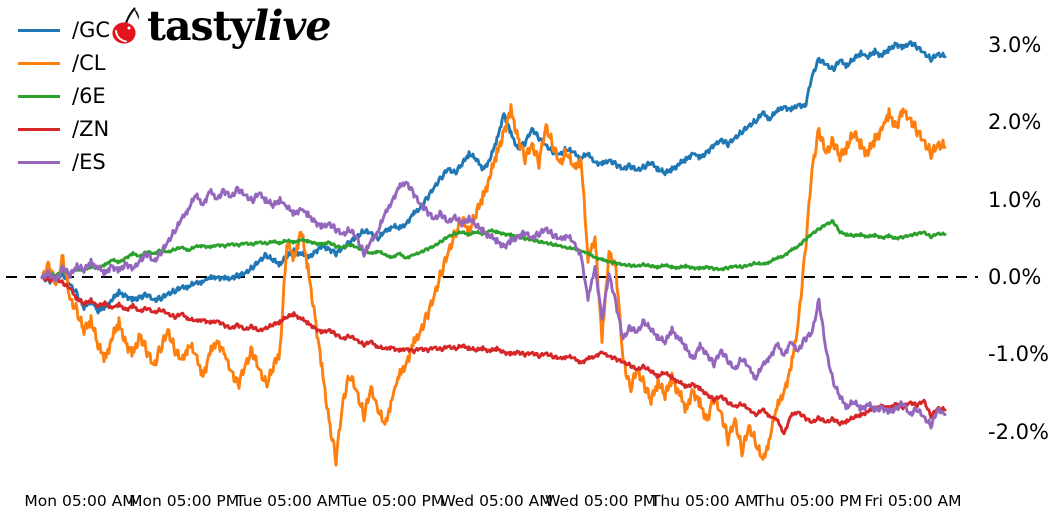 The image size is (1058, 523). What do you see at coordinates (89, 63) in the screenshot?
I see `legend-label: /CL` at bounding box center [89, 63].